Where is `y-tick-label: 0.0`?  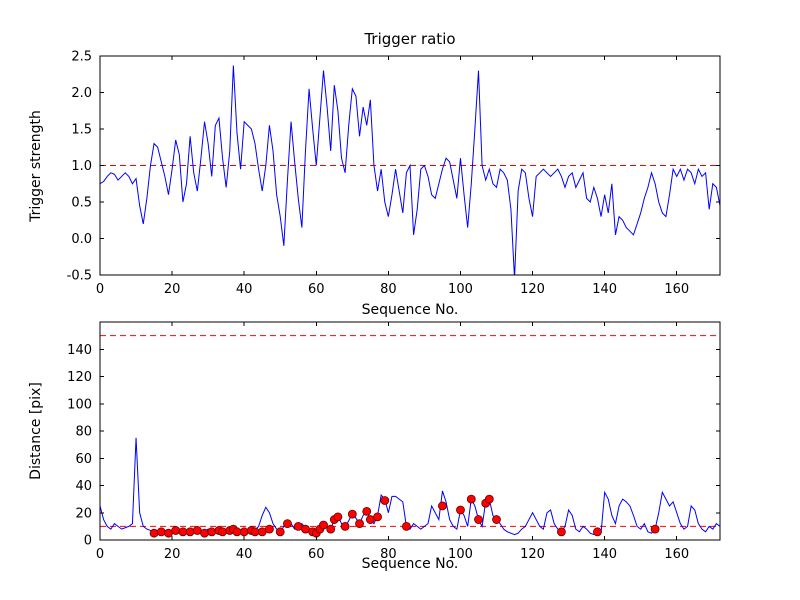 y-tick-label: 0.0 is located at coordinates (81, 239).